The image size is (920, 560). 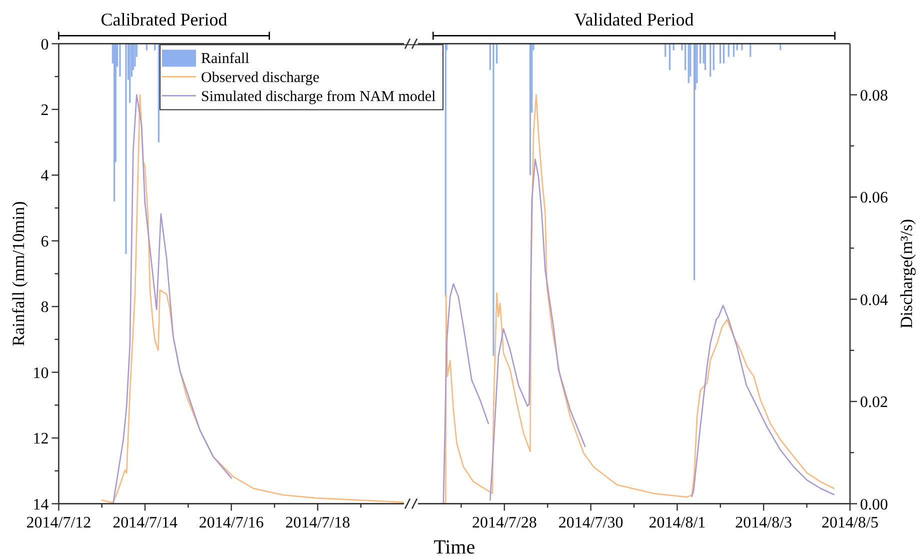 What do you see at coordinates (634, 20) in the screenshot?
I see `chart-title: Validated Period` at bounding box center [634, 20].